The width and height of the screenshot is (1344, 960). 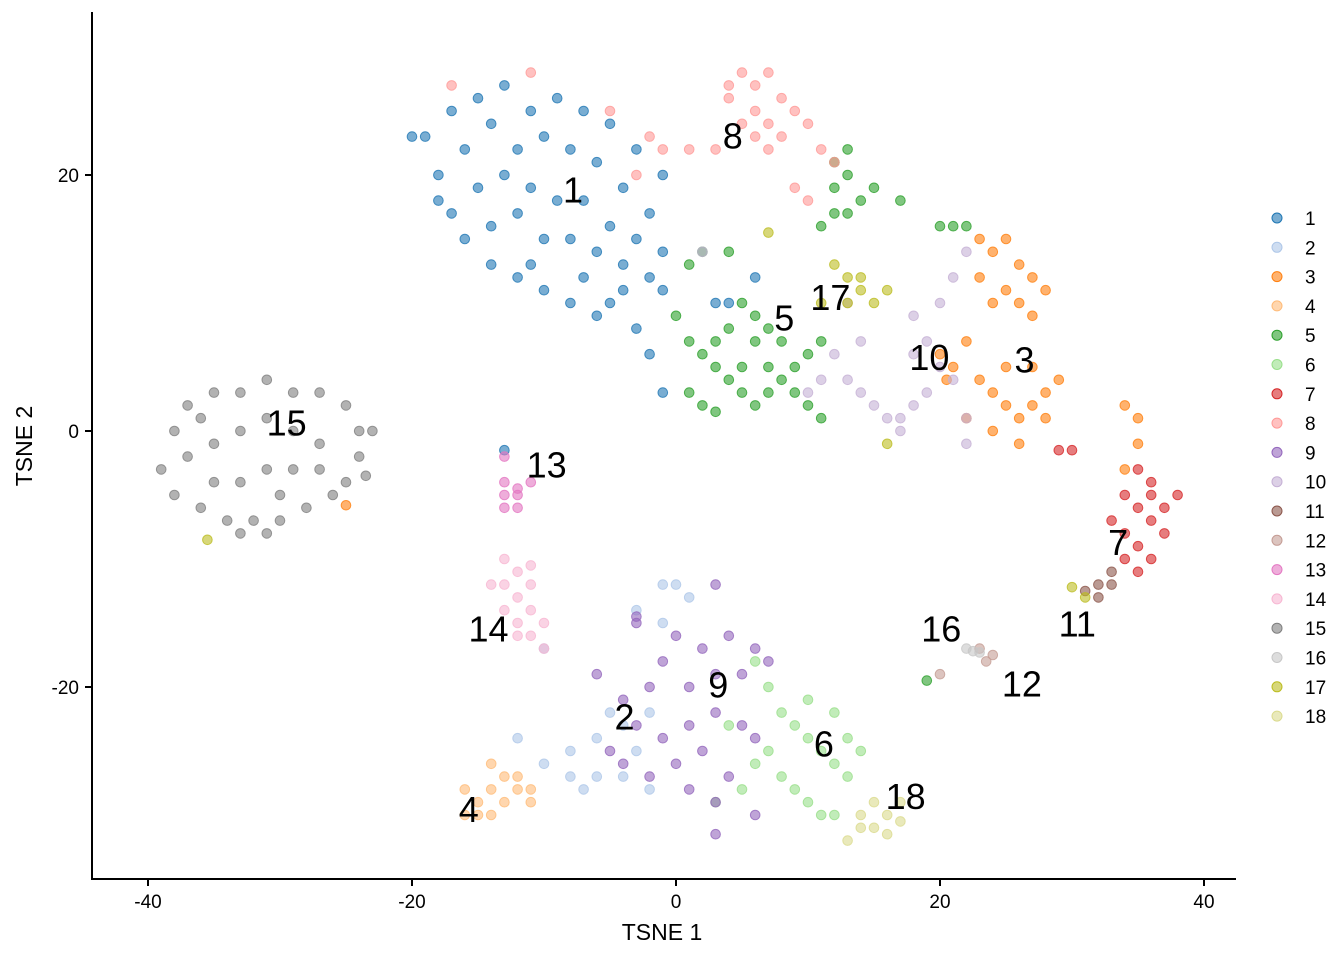 What do you see at coordinates (287, 422) in the screenshot?
I see `cluster-label-15: 15` at bounding box center [287, 422].